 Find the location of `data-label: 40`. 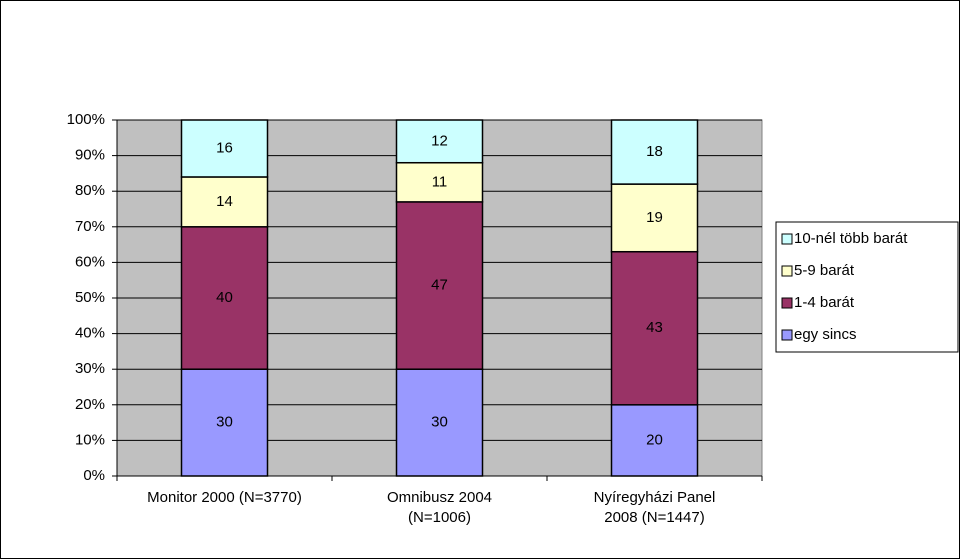

data-label: 40 is located at coordinates (224, 297).